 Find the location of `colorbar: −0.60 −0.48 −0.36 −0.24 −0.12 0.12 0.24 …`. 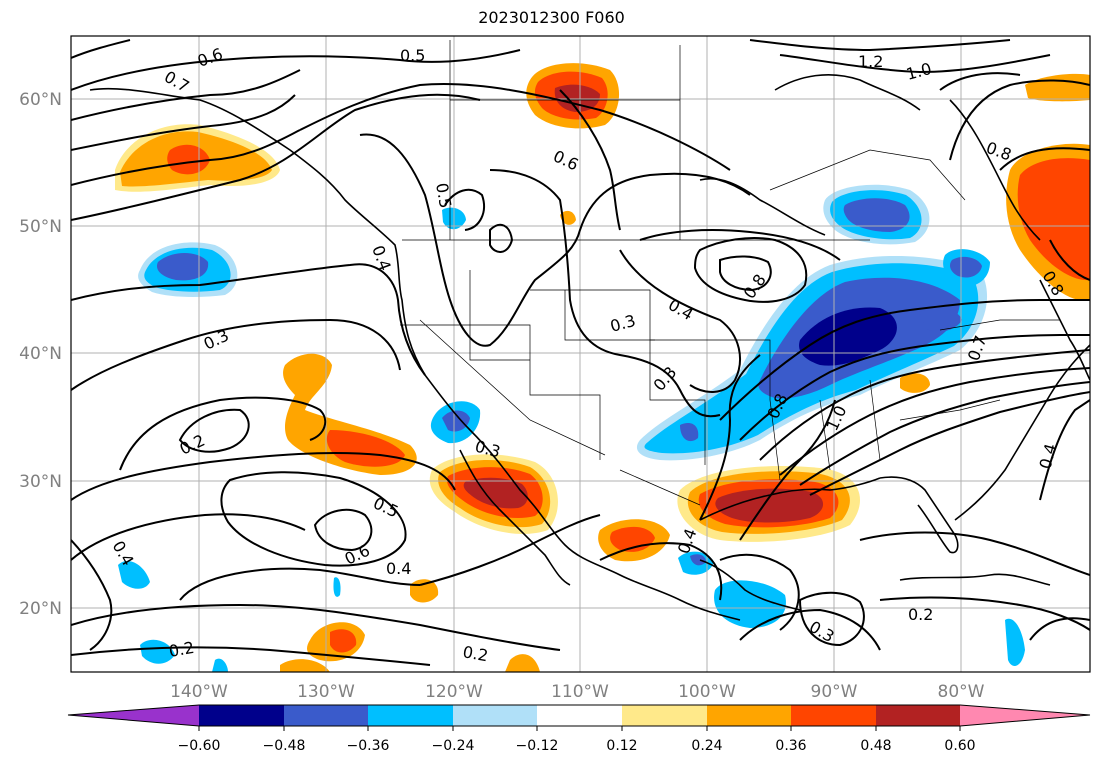

colorbar: −0.60 −0.48 −0.36 −0.24 −0.12 0.12 0.24 … is located at coordinates (579, 729).